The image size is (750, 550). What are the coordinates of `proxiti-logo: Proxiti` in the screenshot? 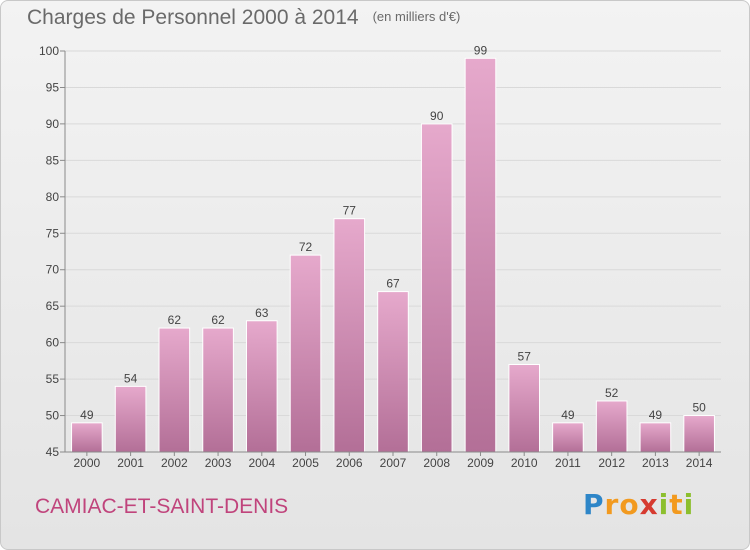 It's located at (638, 504).